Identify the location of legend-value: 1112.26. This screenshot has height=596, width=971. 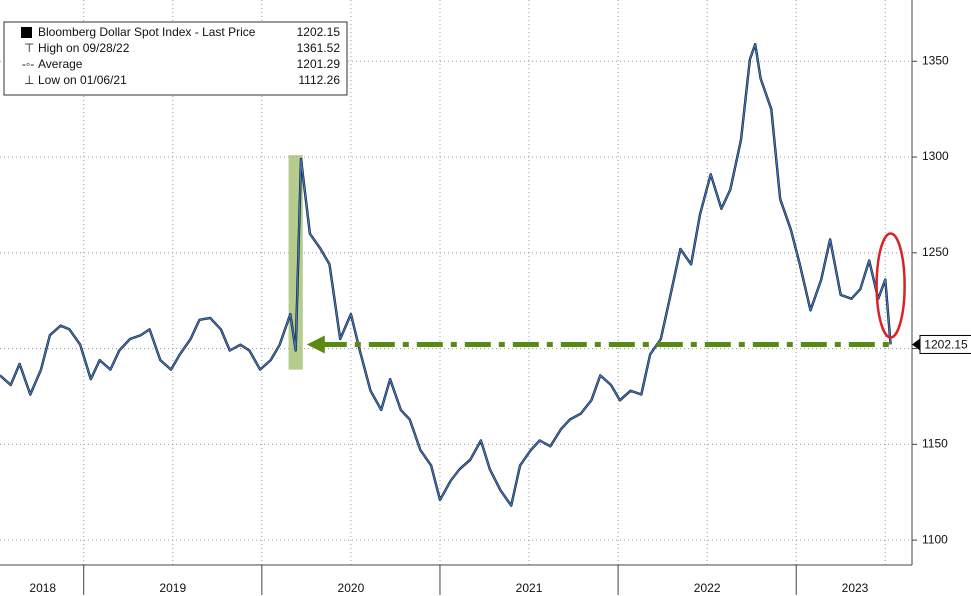
(319, 80).